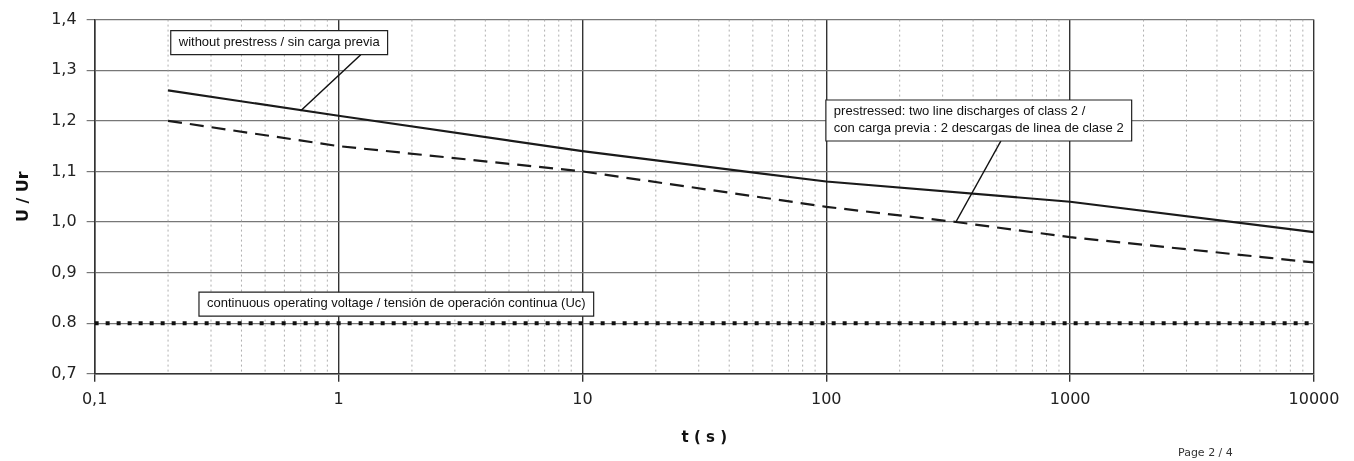  Describe the element at coordinates (1314, 398) in the screenshot. I see `x-tick-label: 10000` at that location.